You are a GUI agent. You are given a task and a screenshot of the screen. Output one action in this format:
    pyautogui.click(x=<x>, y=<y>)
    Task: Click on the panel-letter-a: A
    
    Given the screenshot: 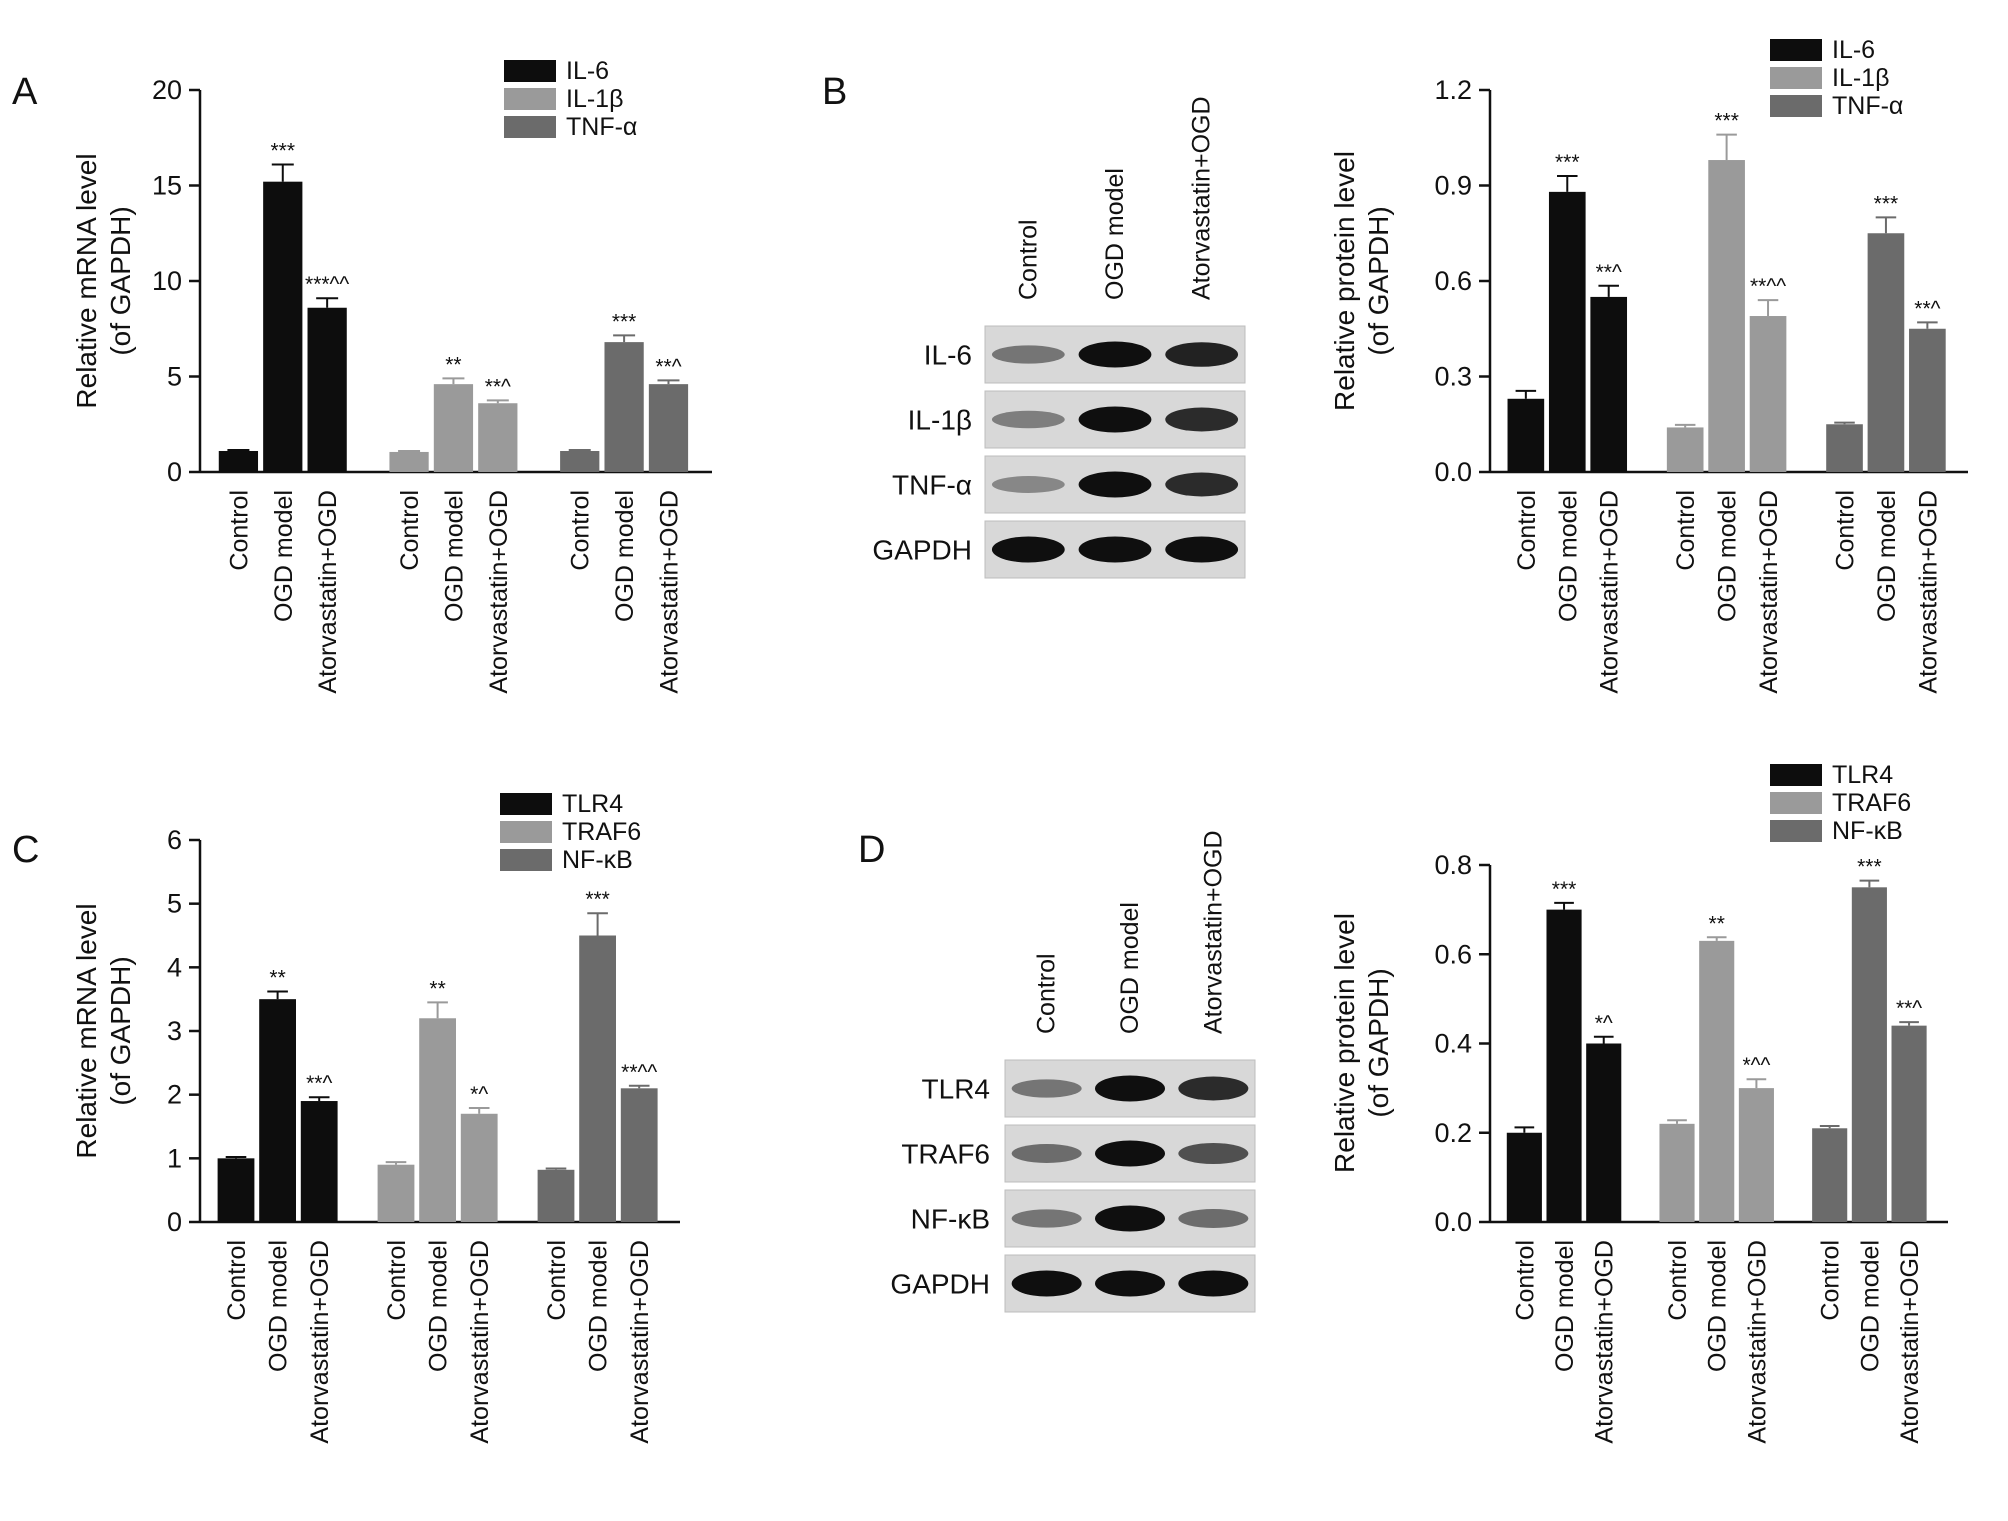 What is the action you would take?
    pyautogui.click(x=25, y=92)
    